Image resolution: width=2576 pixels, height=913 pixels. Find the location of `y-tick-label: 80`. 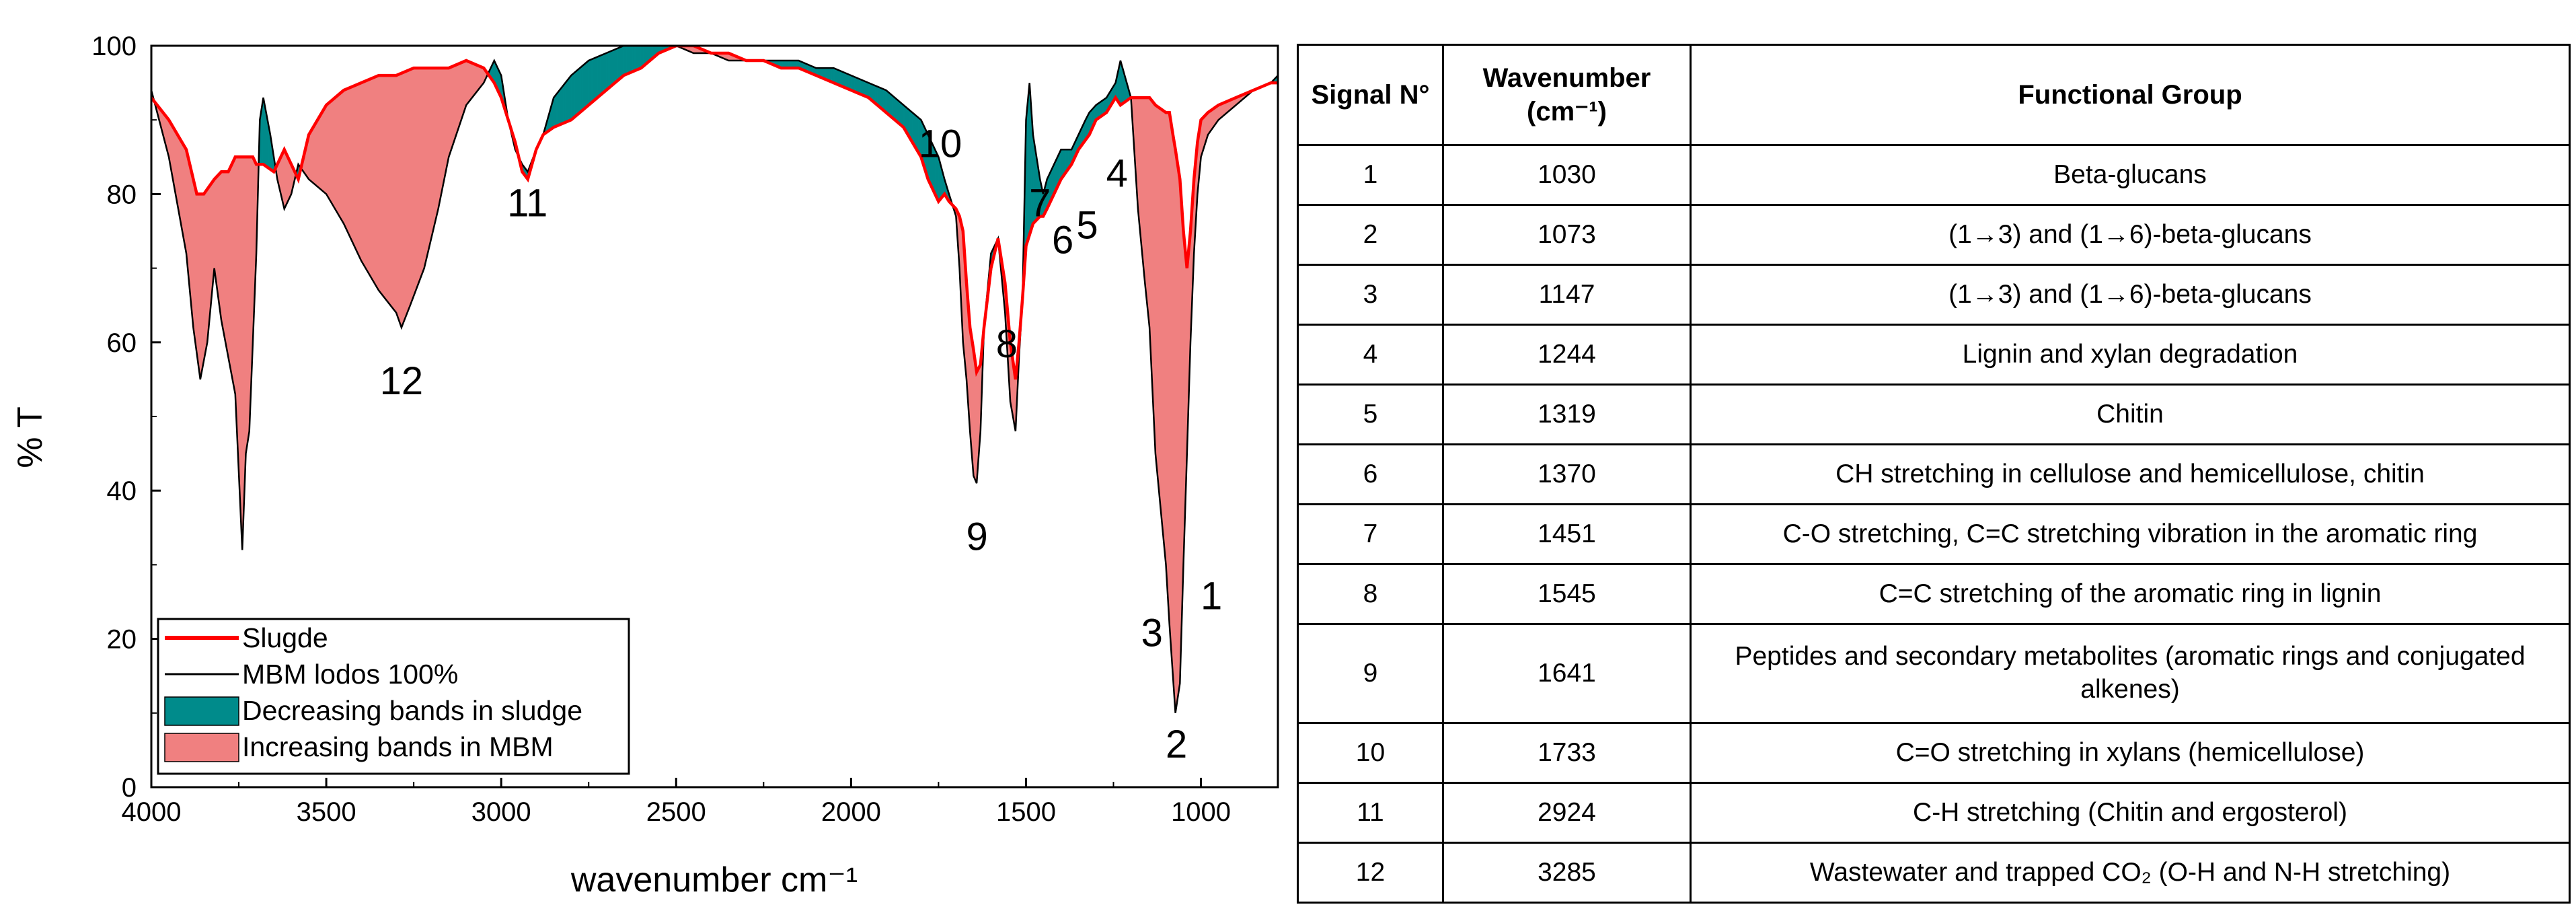

y-tick-label: 80 is located at coordinates (122, 194).